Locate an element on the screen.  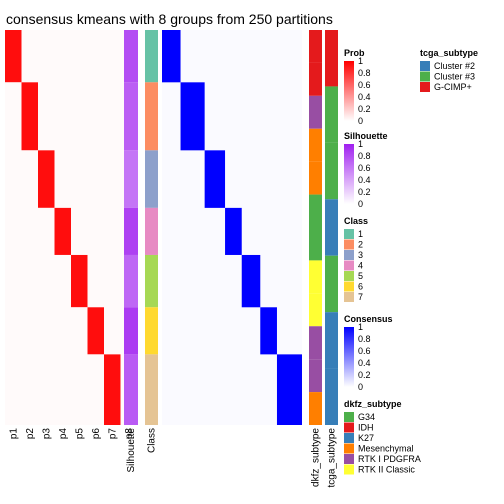
consensus-colorbar is located at coordinates (349, 357).